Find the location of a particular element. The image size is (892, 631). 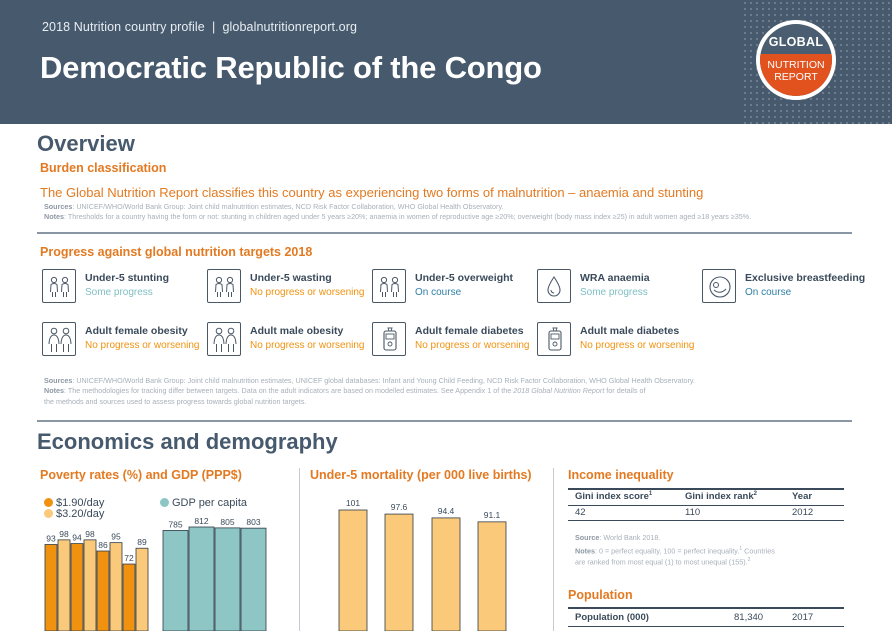

population-label: Population (000) is located at coordinates (612, 617).